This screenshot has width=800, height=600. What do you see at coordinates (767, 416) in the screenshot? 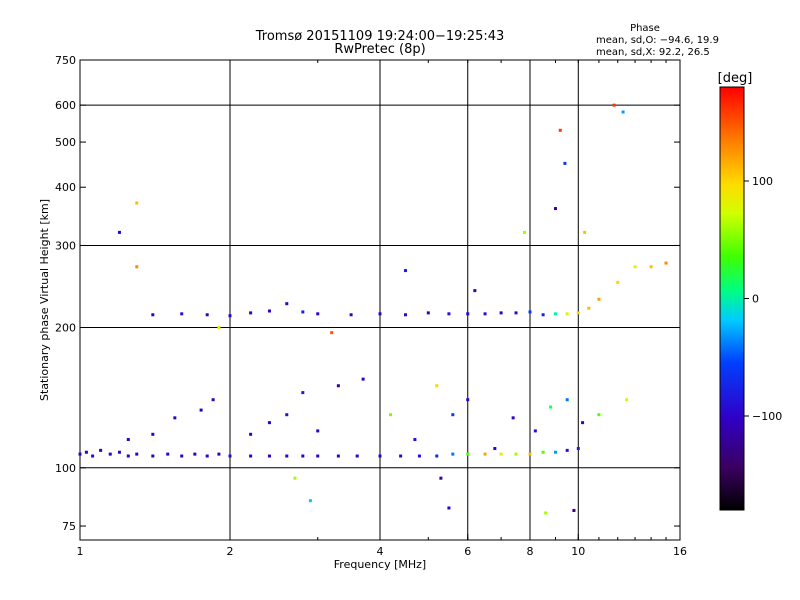
I see `colorbar-tick-label: −100` at bounding box center [767, 416].